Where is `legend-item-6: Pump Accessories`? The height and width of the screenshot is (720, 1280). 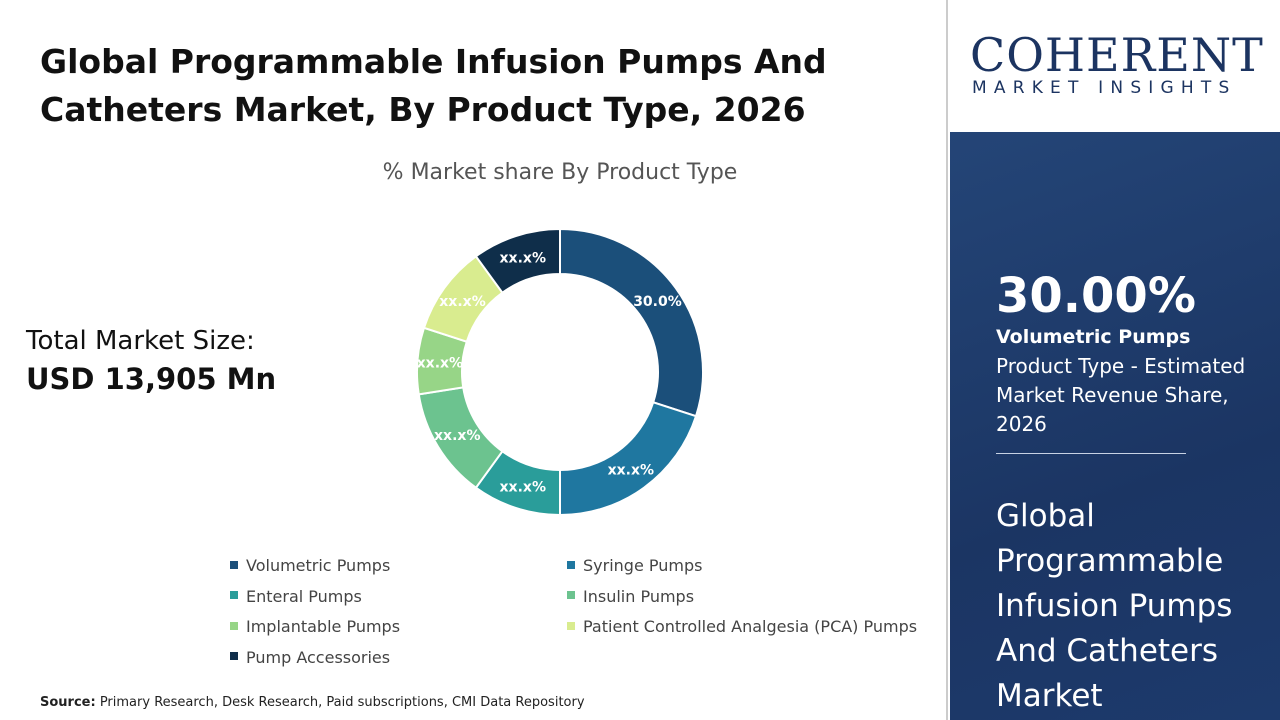 legend-item-6: Pump Accessories is located at coordinates (310, 657).